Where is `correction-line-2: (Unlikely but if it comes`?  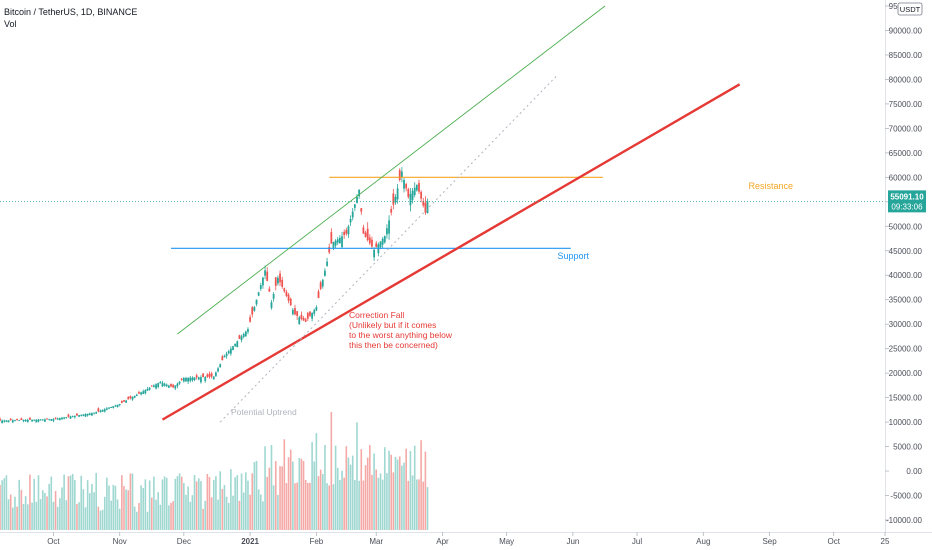 correction-line-2: (Unlikely but if it comes is located at coordinates (392, 325).